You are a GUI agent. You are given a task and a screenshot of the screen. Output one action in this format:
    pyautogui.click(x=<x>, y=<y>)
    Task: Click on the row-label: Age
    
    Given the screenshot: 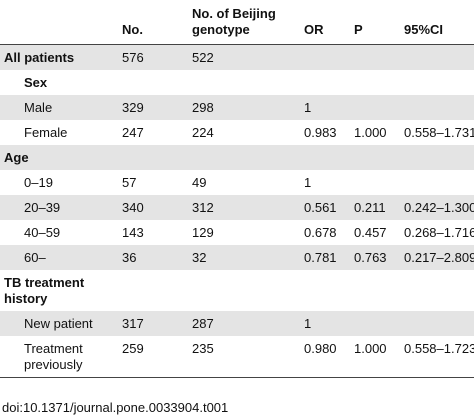 What is the action you would take?
    pyautogui.click(x=16, y=157)
    